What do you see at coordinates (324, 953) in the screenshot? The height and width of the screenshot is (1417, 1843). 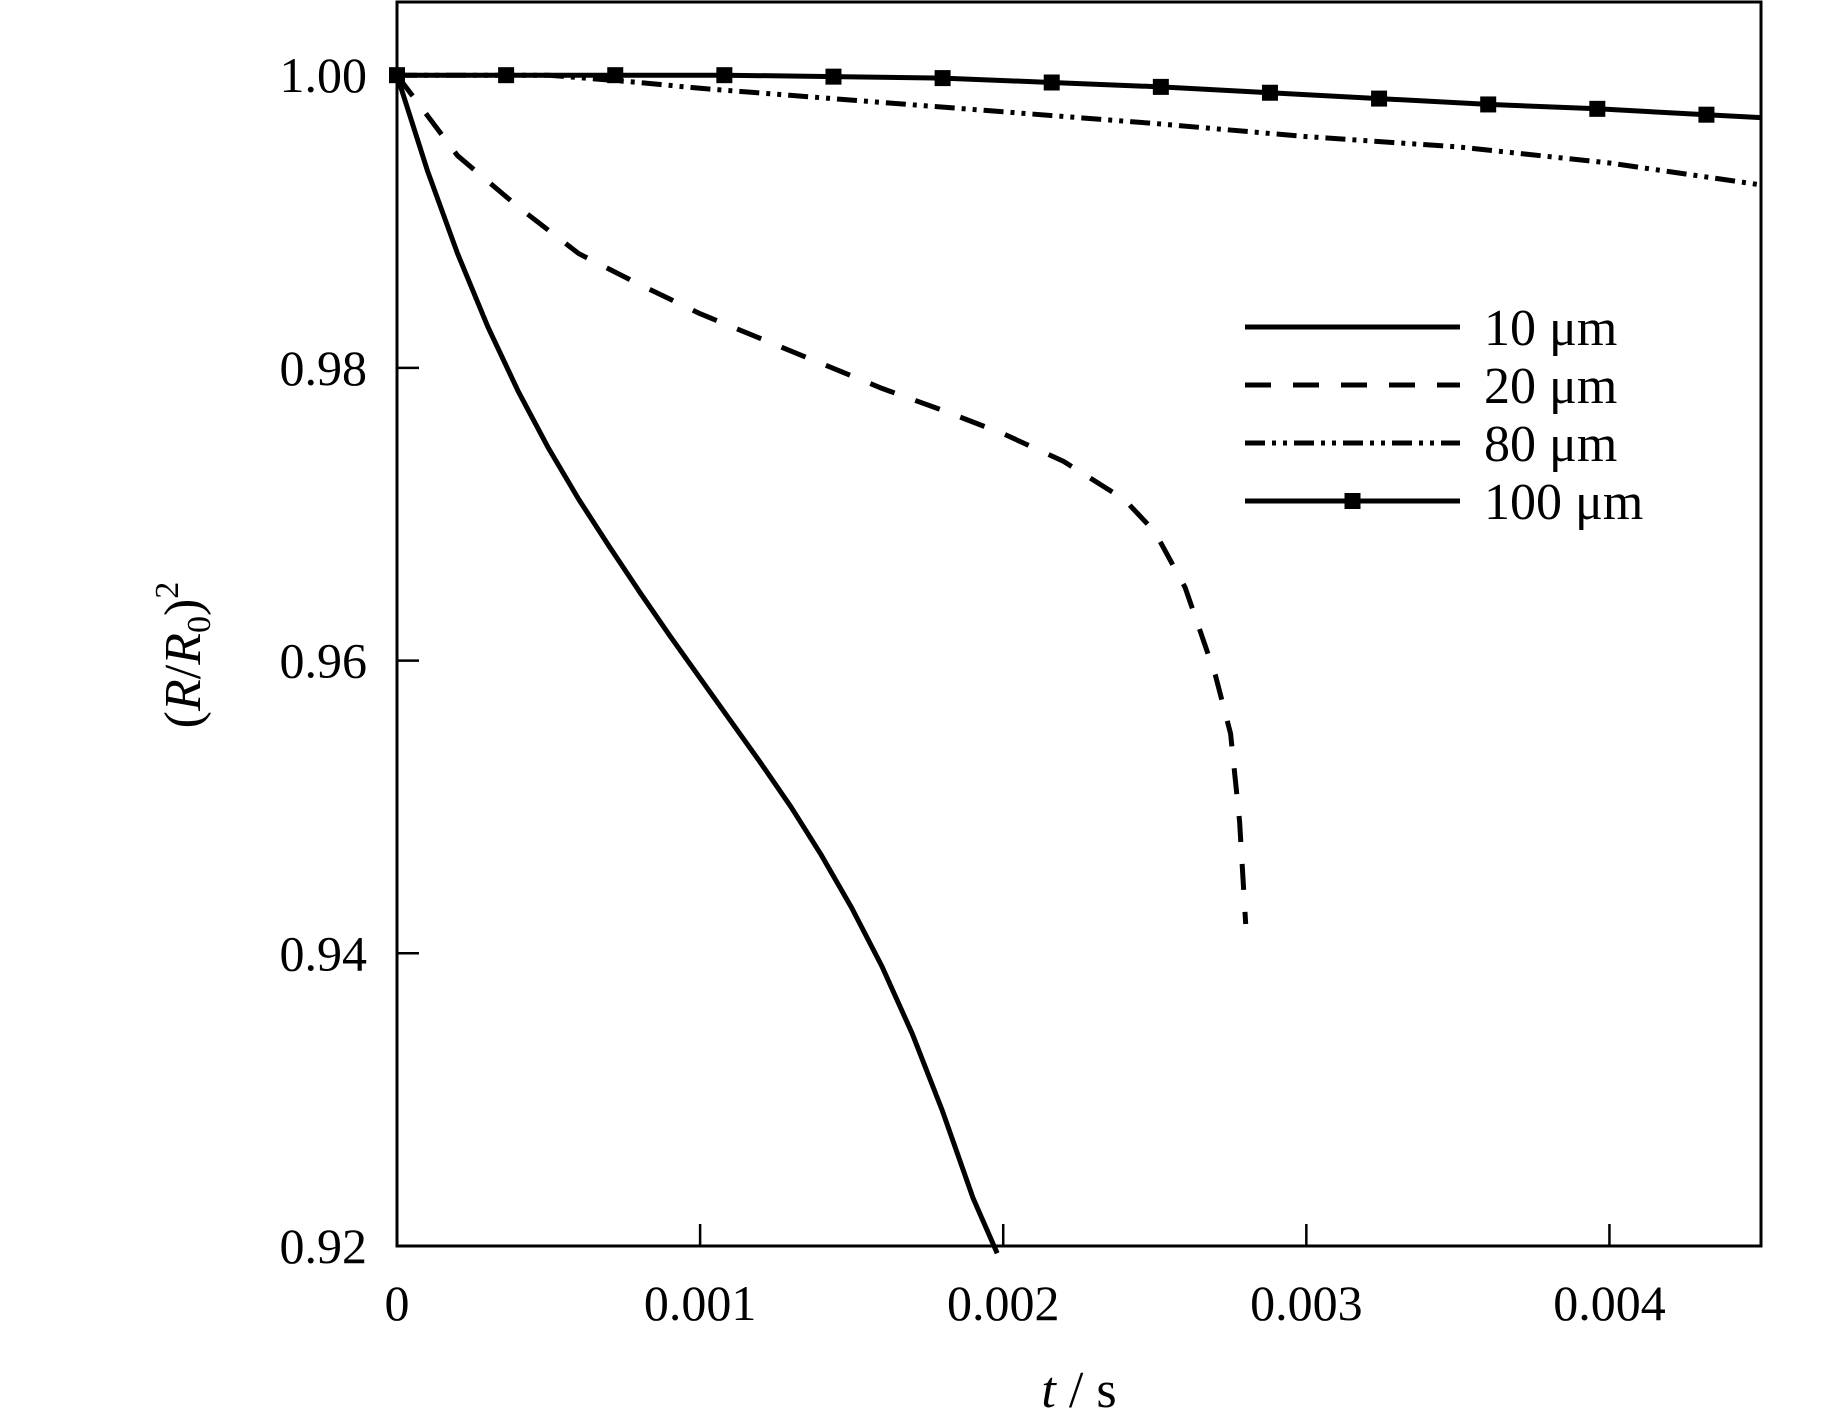 I see `y-tick-label: 0.94` at bounding box center [324, 953].